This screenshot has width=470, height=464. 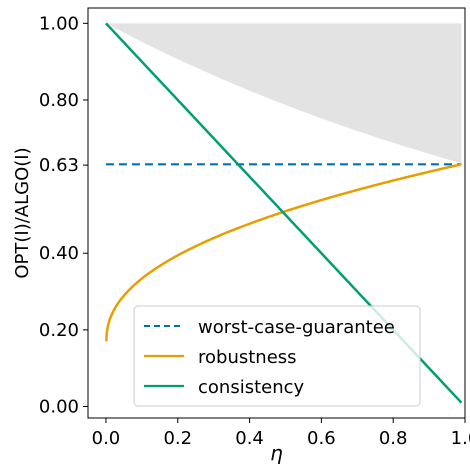 What do you see at coordinates (247, 357) in the screenshot?
I see `legend-label: robustness` at bounding box center [247, 357].